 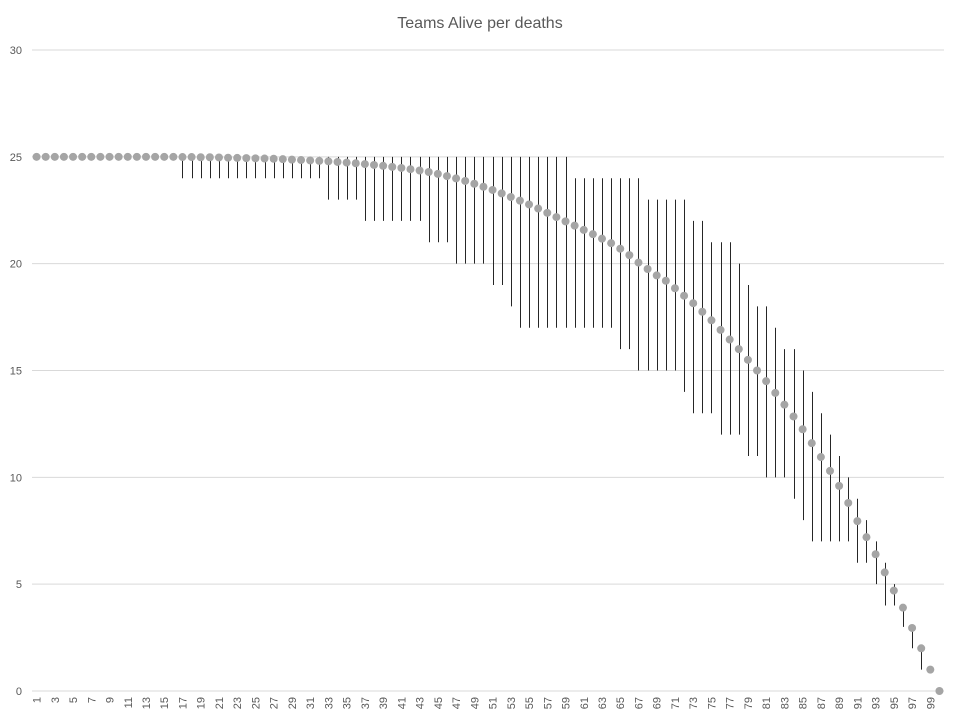 I want to click on x-tick-label: 45, so click(x=439, y=703).